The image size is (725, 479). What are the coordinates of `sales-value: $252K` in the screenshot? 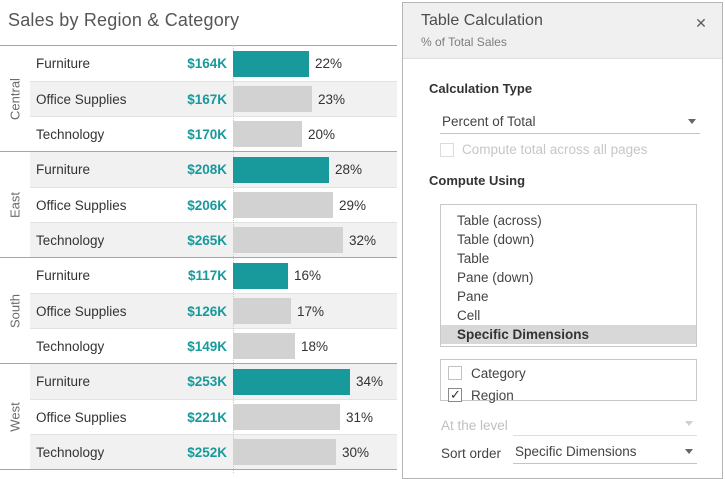 It's located at (207, 452).